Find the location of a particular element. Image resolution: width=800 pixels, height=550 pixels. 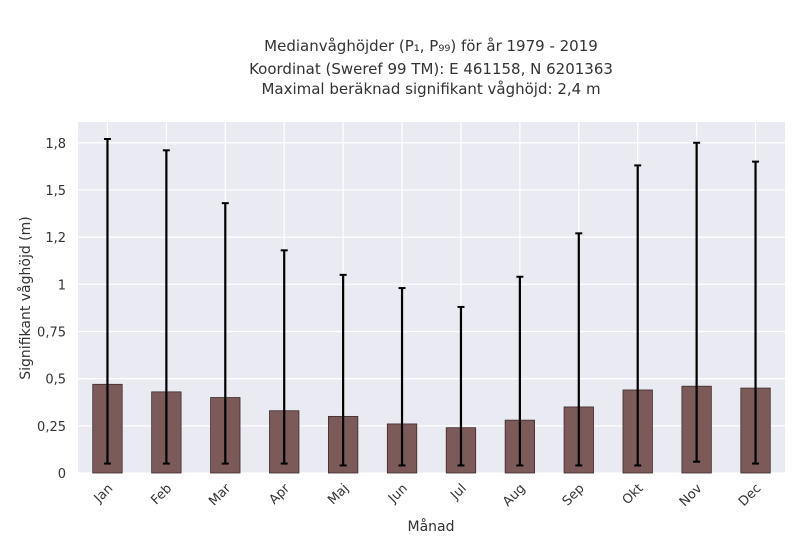

error-bar-sep is located at coordinates (579, 349).